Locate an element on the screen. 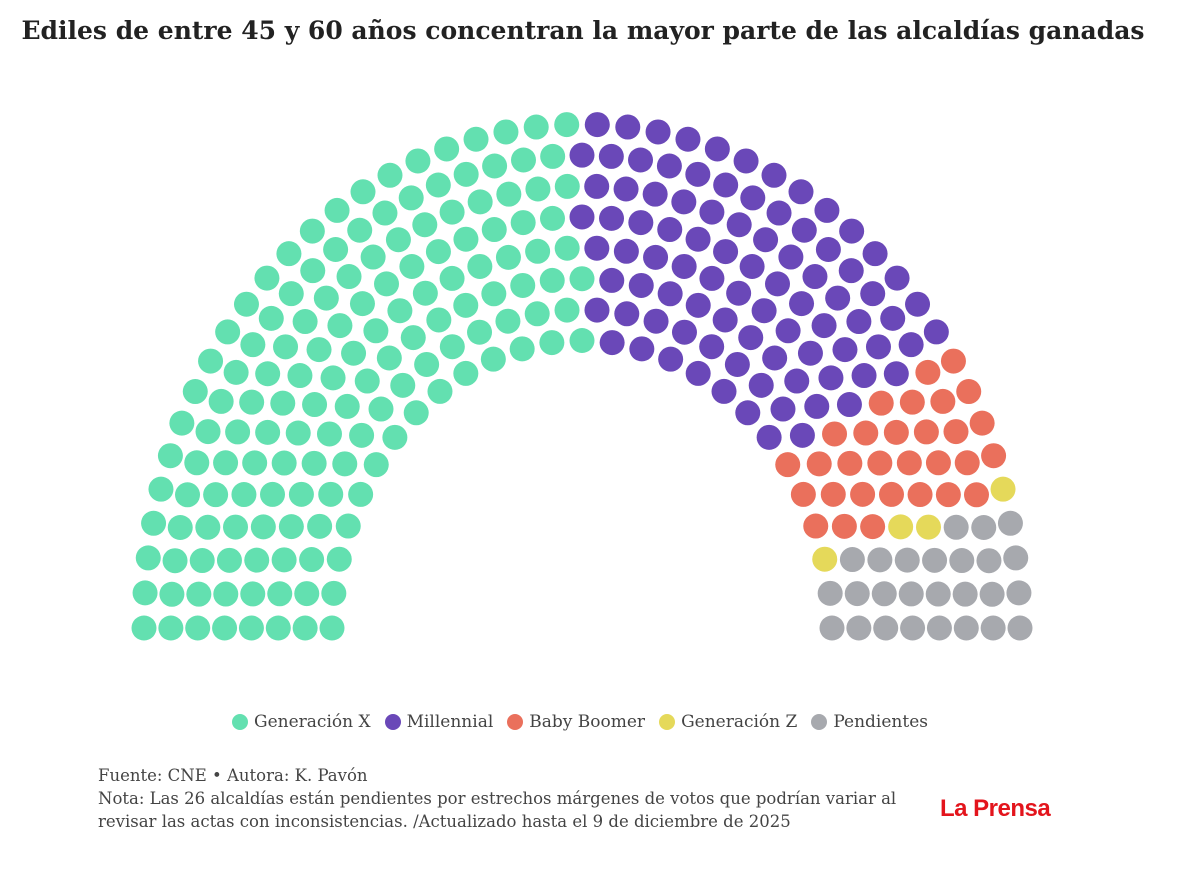  legend-item-gen-x: Generación X is located at coordinates (301, 722).